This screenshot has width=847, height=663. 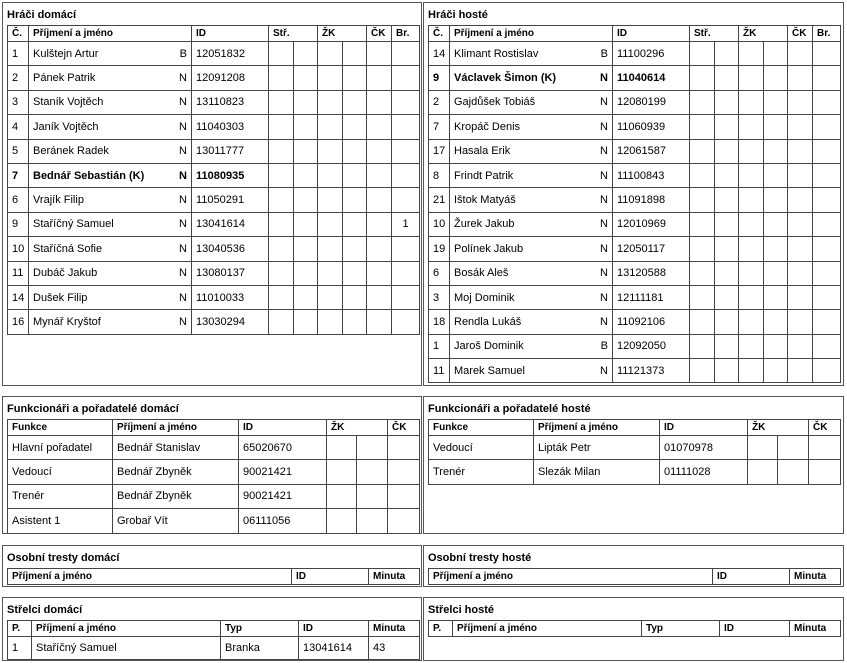 I want to click on cell: Dubáč Jakub N, so click(x=110, y=273).